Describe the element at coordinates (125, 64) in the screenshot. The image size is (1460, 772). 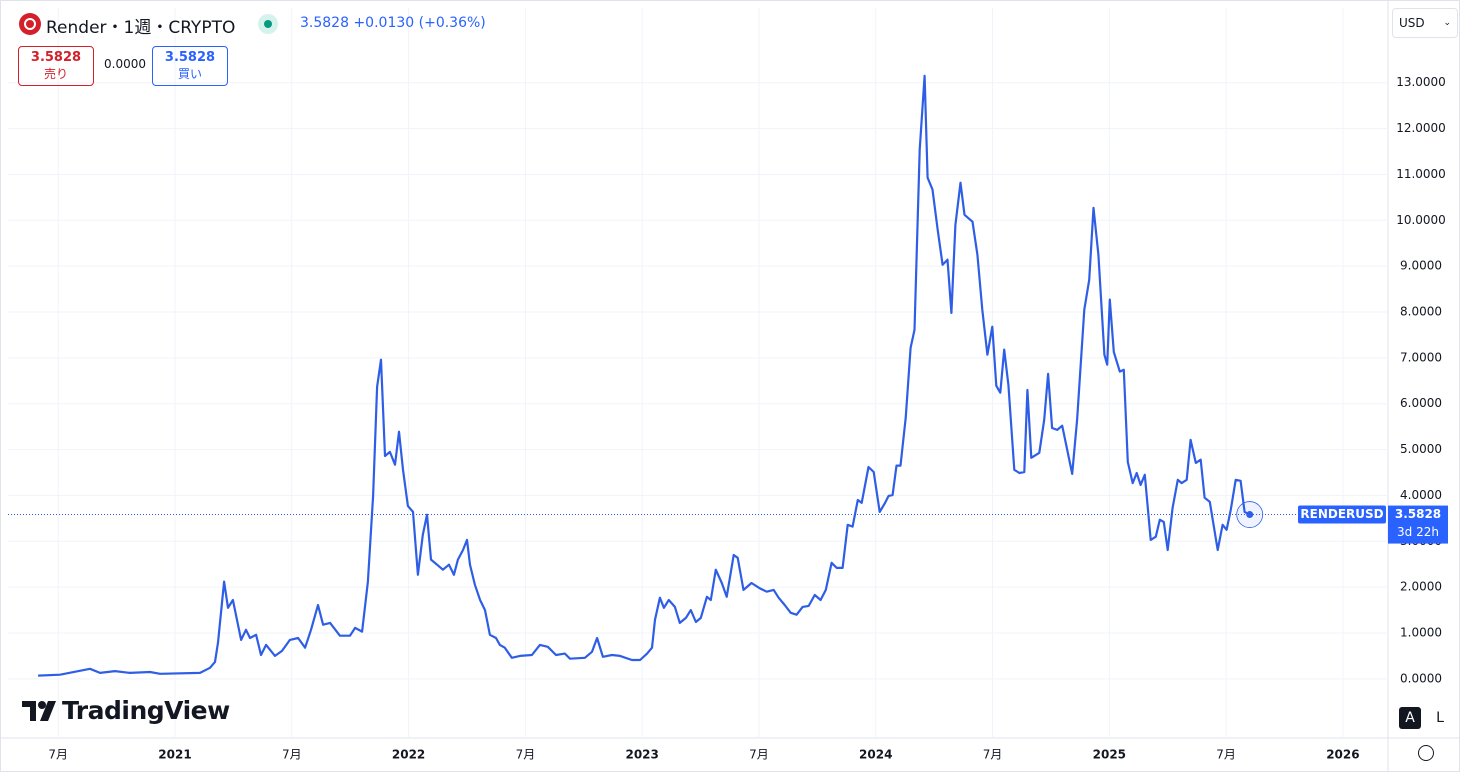
I see `spread: 0.0000` at that location.